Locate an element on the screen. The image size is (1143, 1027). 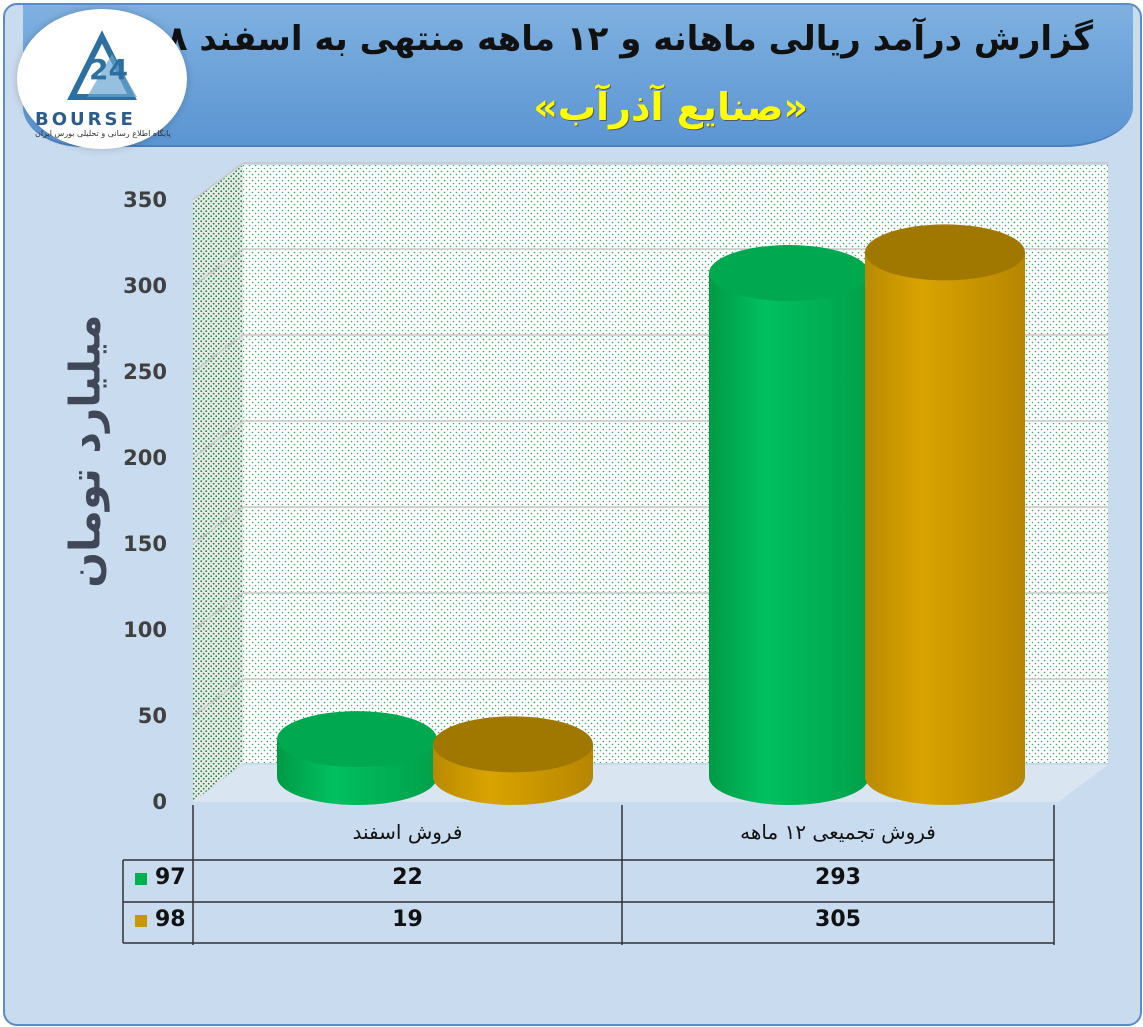
chart-subtitle: «صنایع آذرآب» is located at coordinates (670, 107).